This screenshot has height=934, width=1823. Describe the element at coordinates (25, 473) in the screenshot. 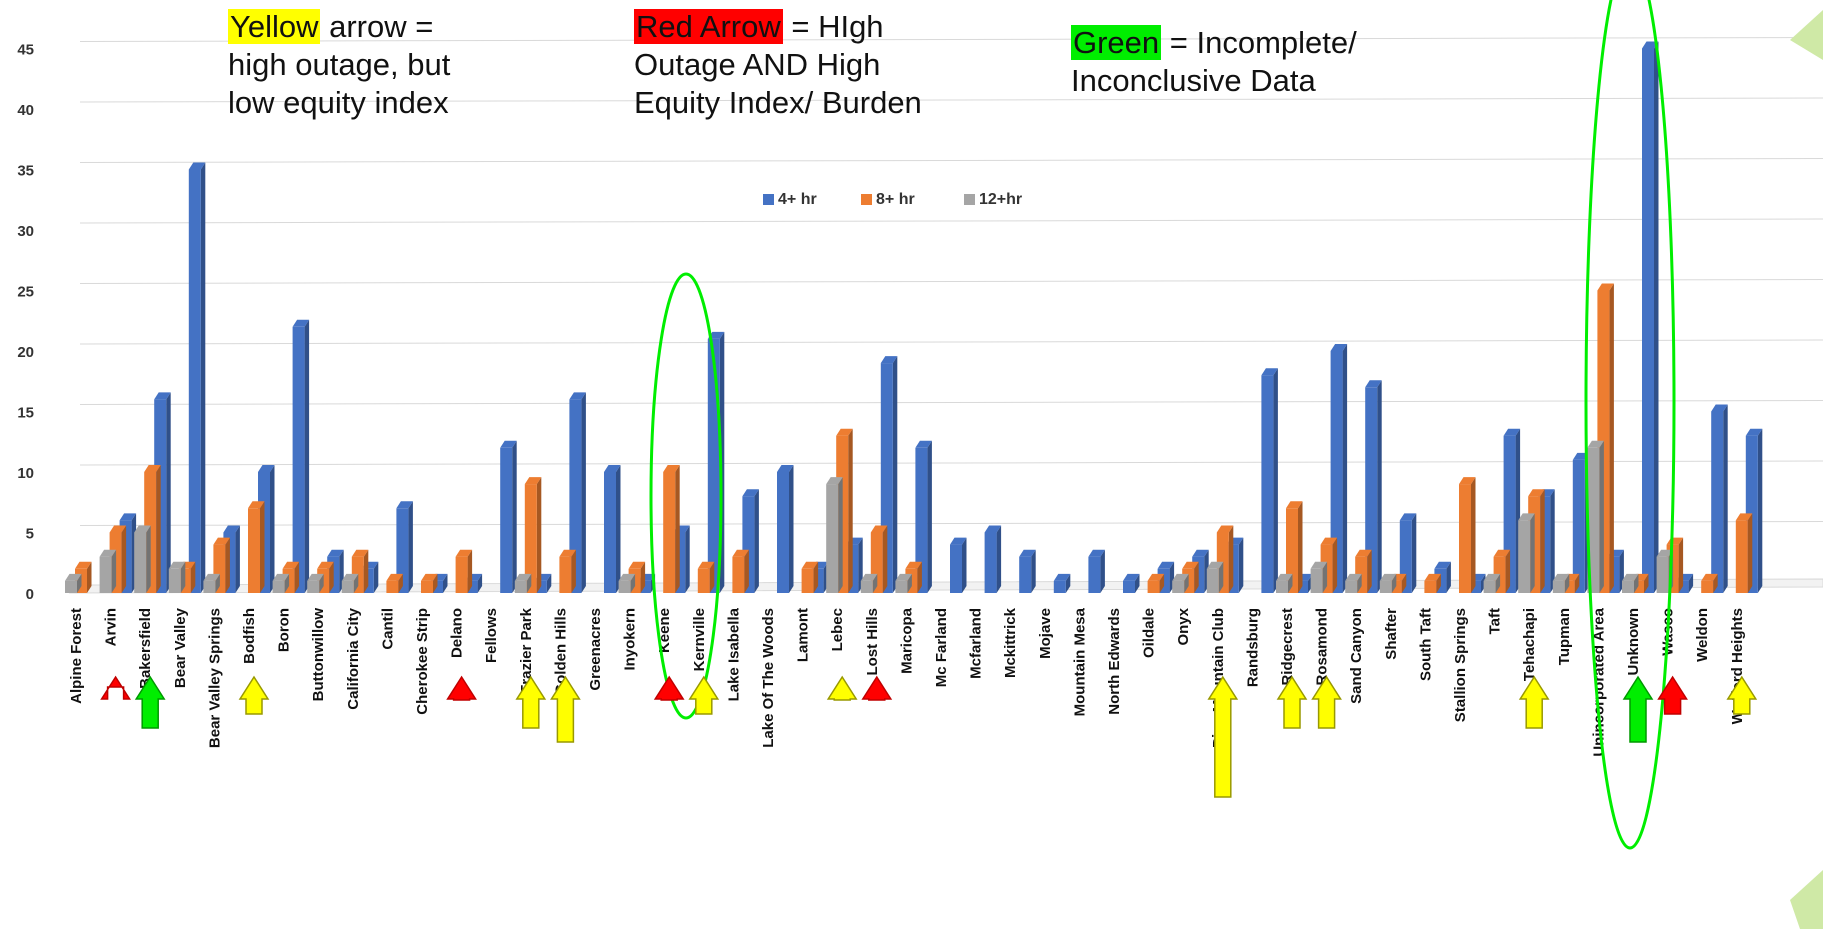

I see `y-tick-label: 10` at that location.